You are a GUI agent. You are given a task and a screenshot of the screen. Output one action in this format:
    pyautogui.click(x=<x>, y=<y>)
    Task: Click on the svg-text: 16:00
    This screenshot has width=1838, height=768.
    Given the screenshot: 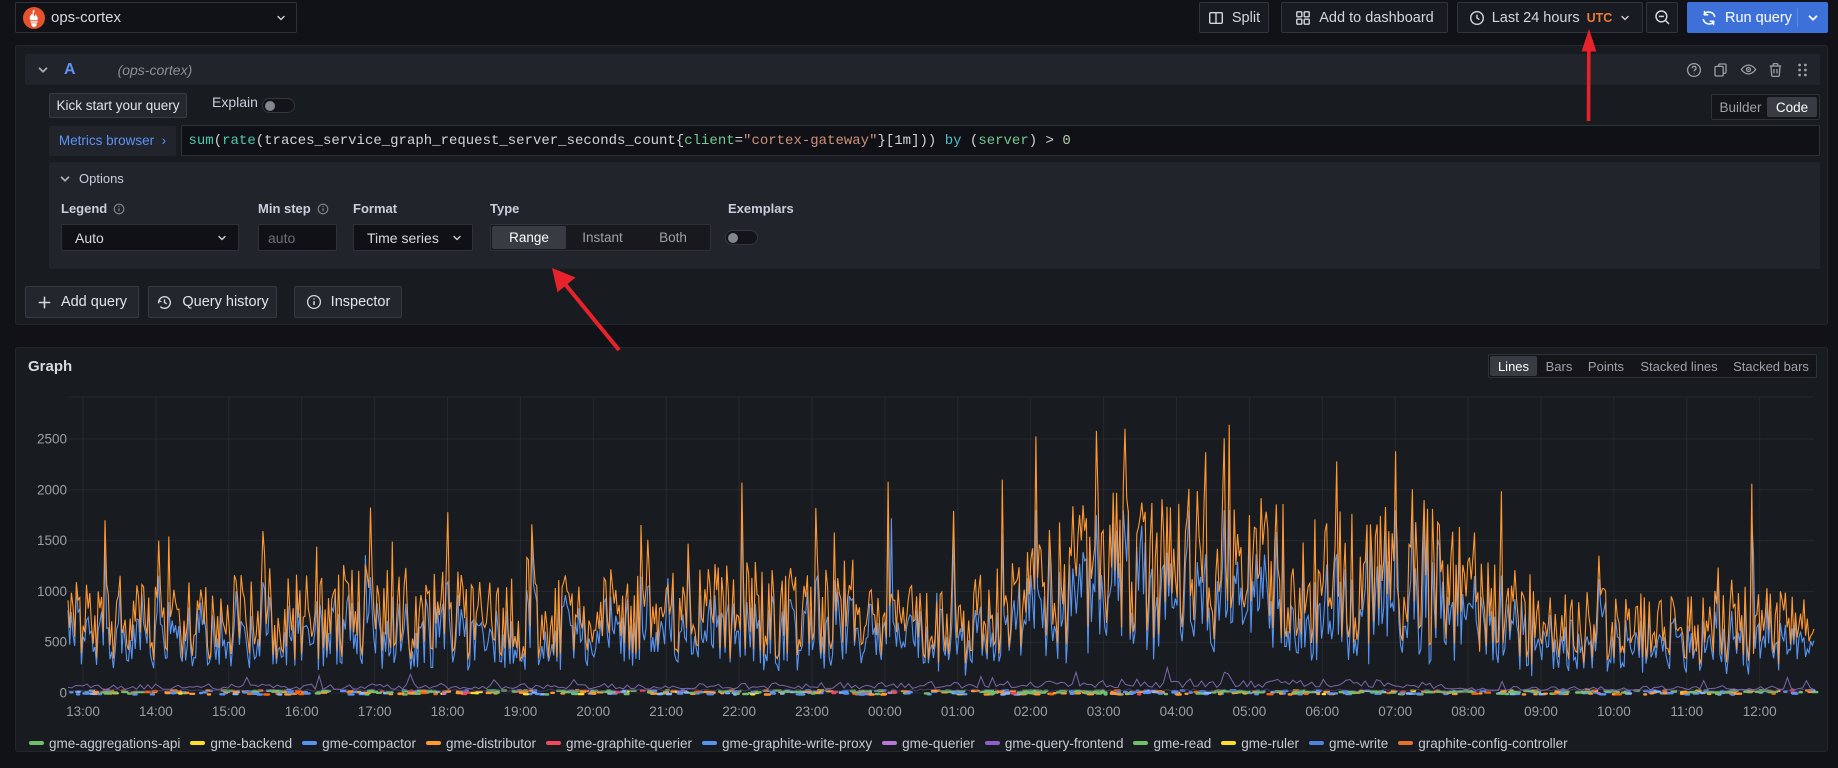 What is the action you would take?
    pyautogui.click(x=302, y=711)
    